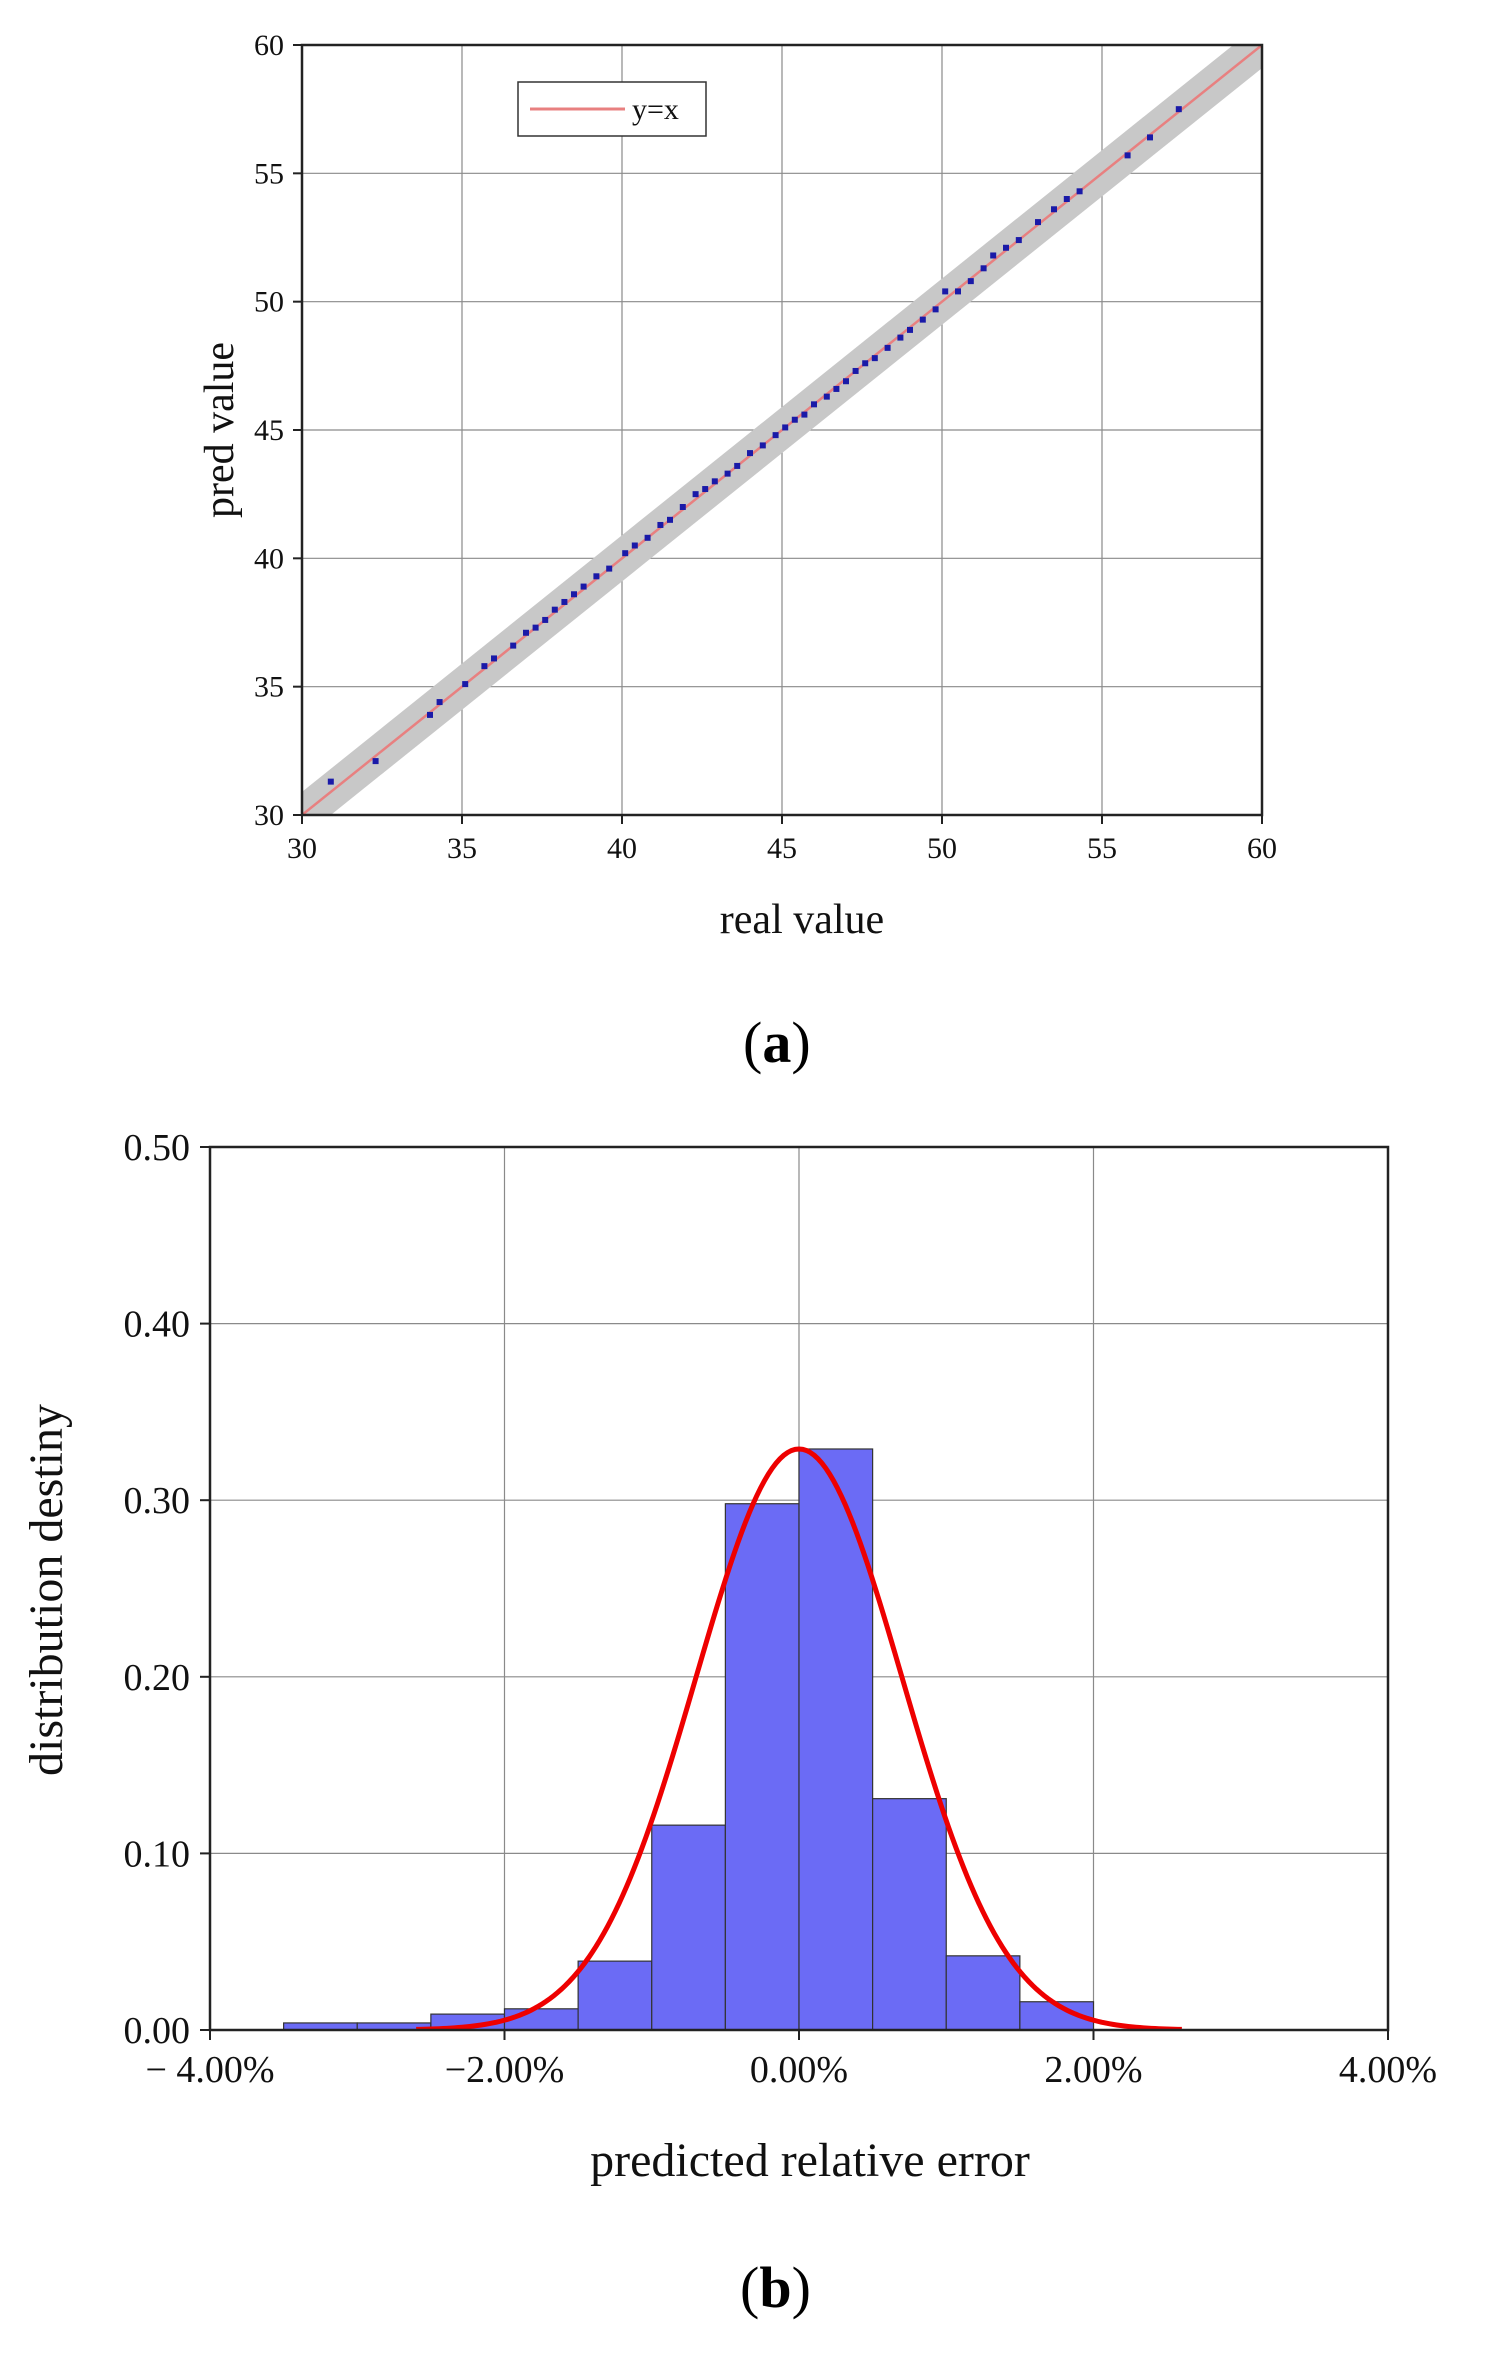 This screenshot has height=2363, width=1501. Describe the element at coordinates (942, 848) in the screenshot. I see `x-tick-label: 50` at that location.